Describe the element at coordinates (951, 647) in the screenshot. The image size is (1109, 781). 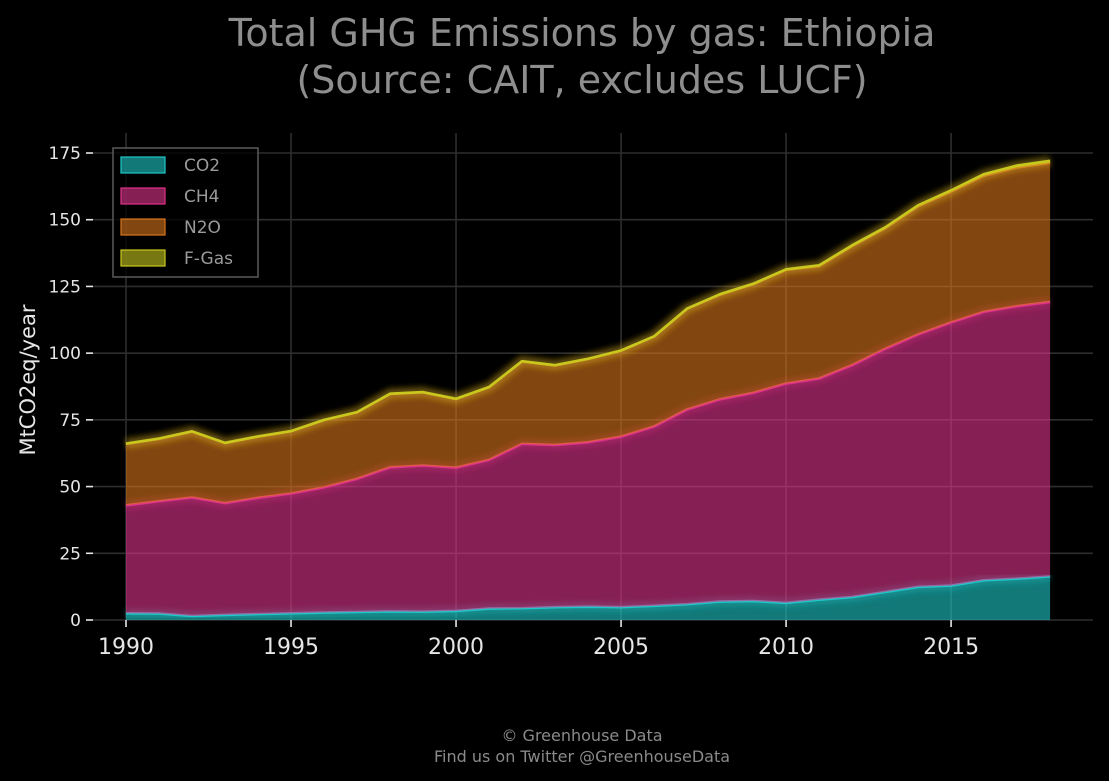
I see `x-tick-label-2015: 2015` at that location.